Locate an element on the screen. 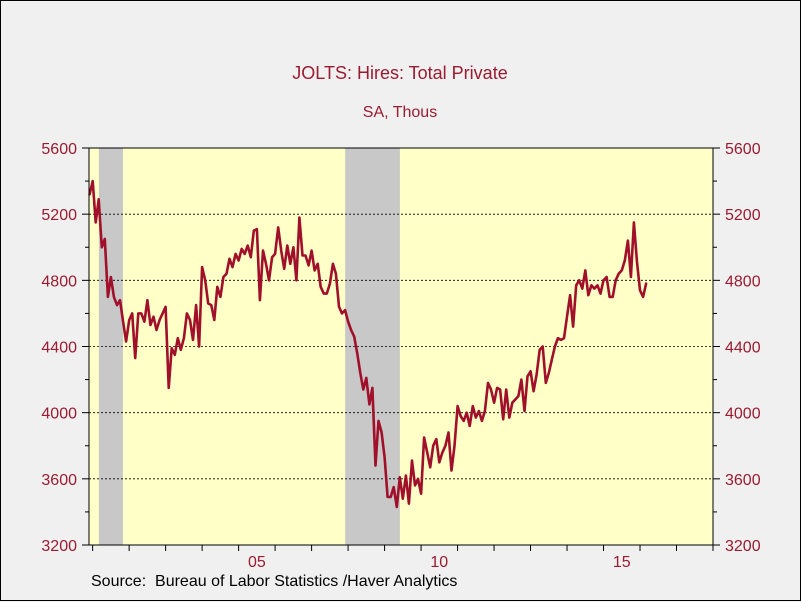 The image size is (801, 602). y-tick-label-right: 5600 is located at coordinates (743, 149).